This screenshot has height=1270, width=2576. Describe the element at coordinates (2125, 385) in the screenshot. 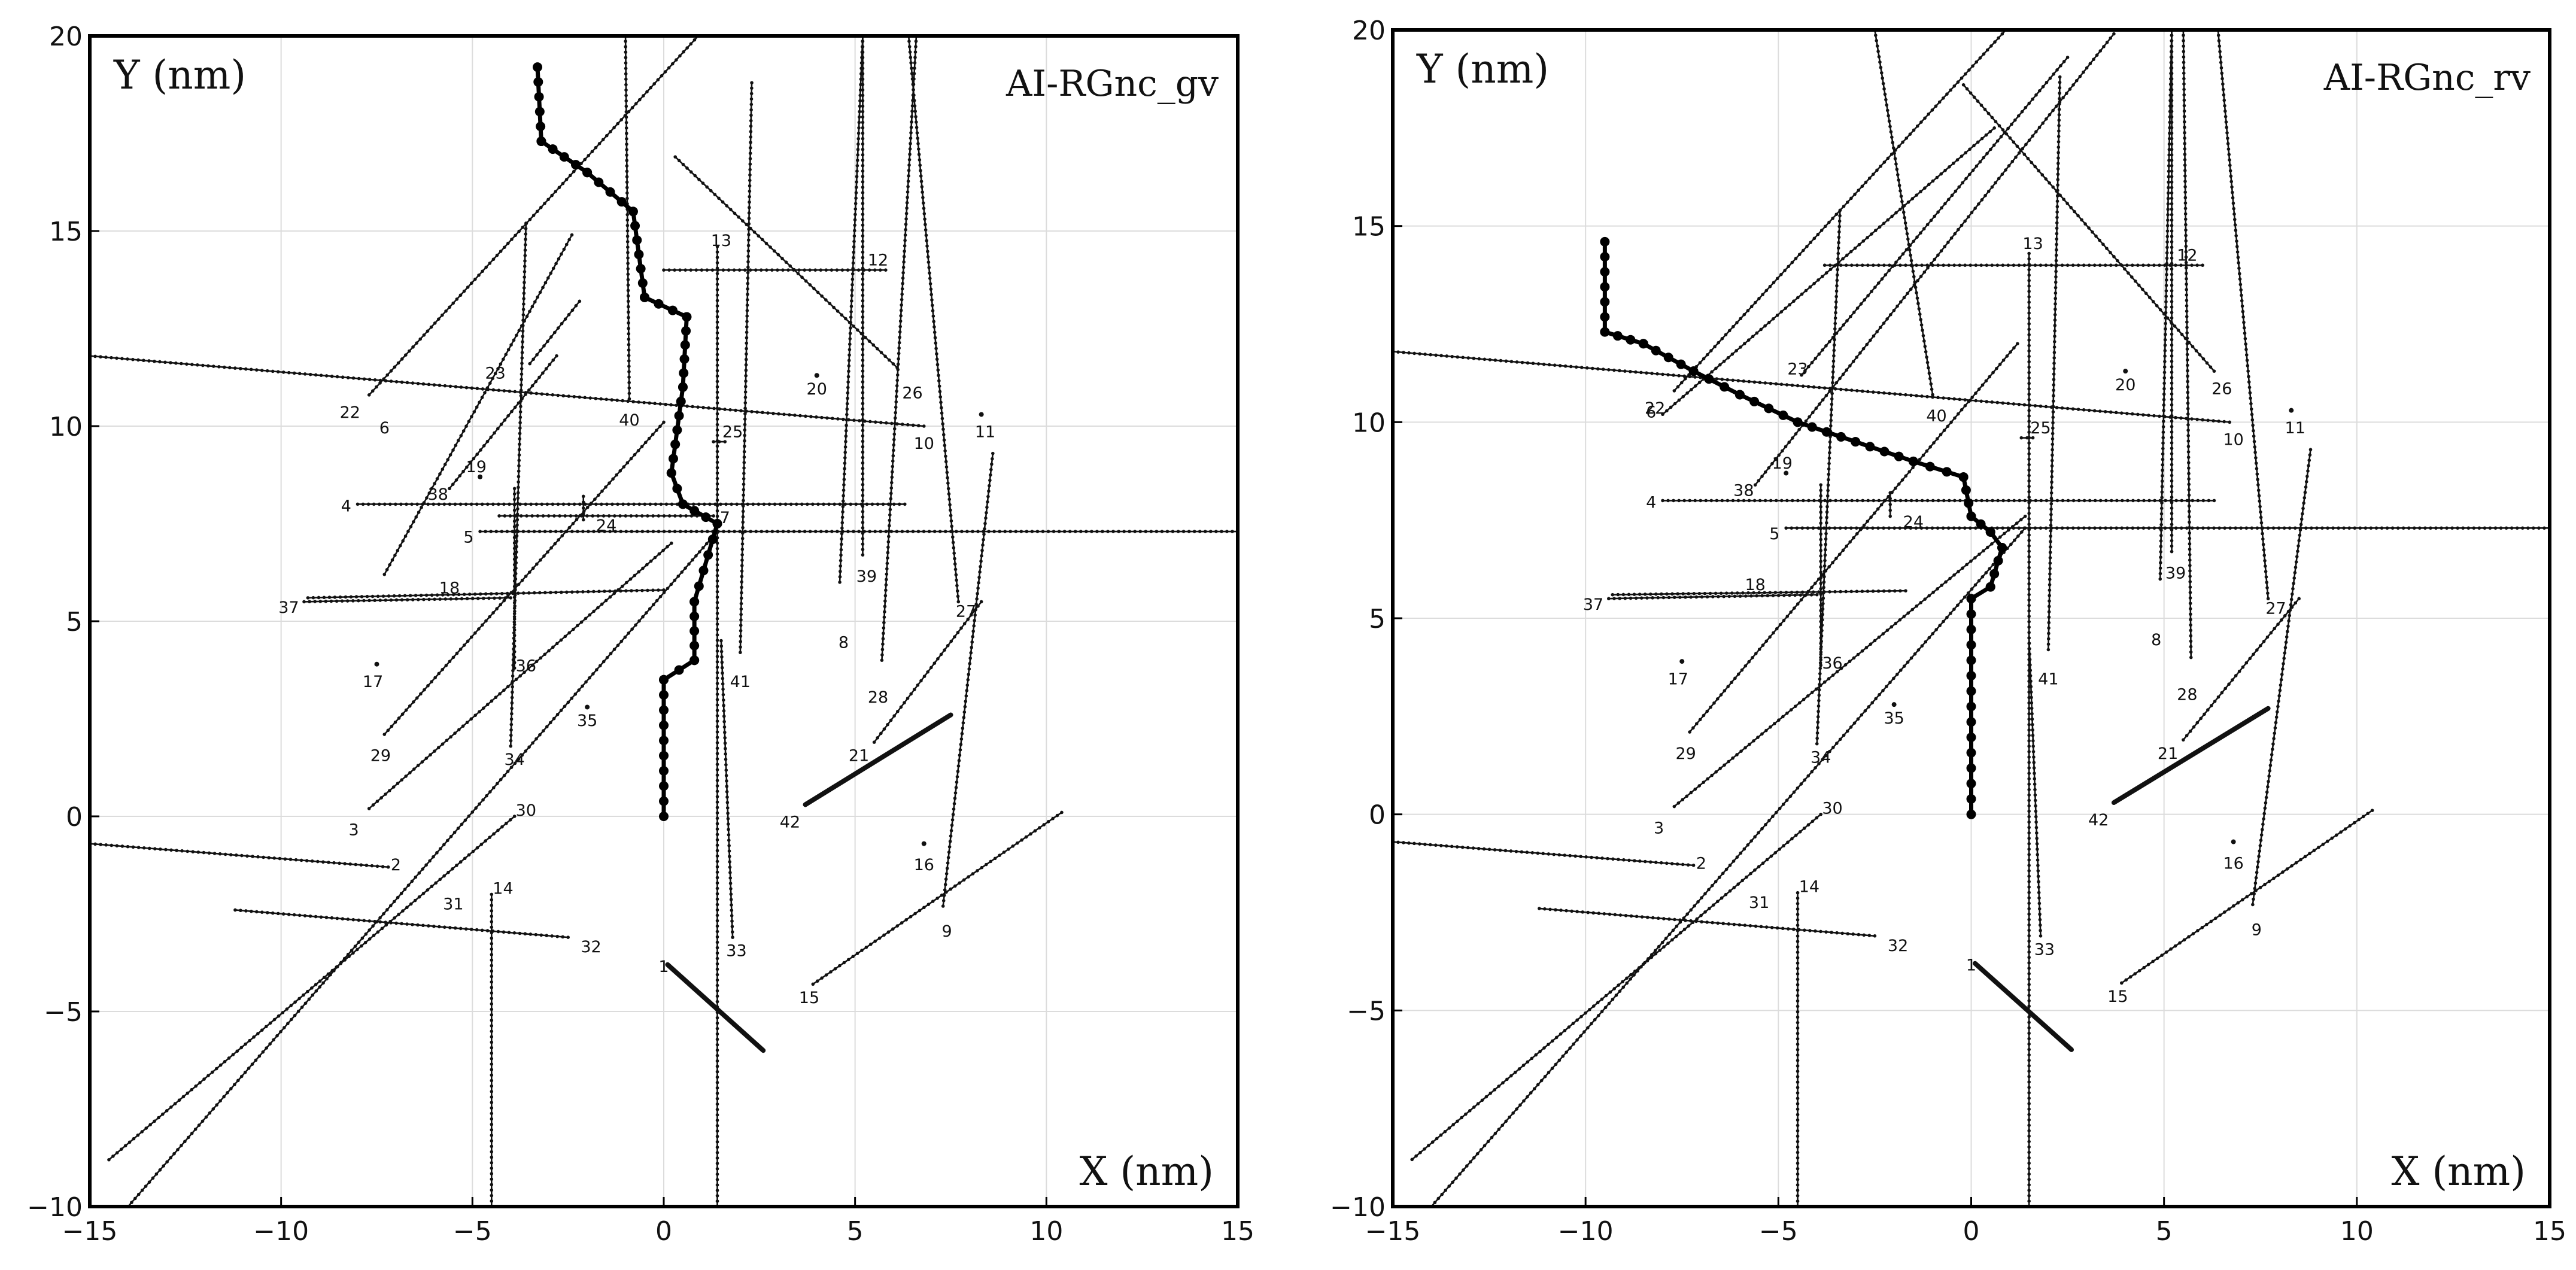

I see `filament-label: 20` at that location.